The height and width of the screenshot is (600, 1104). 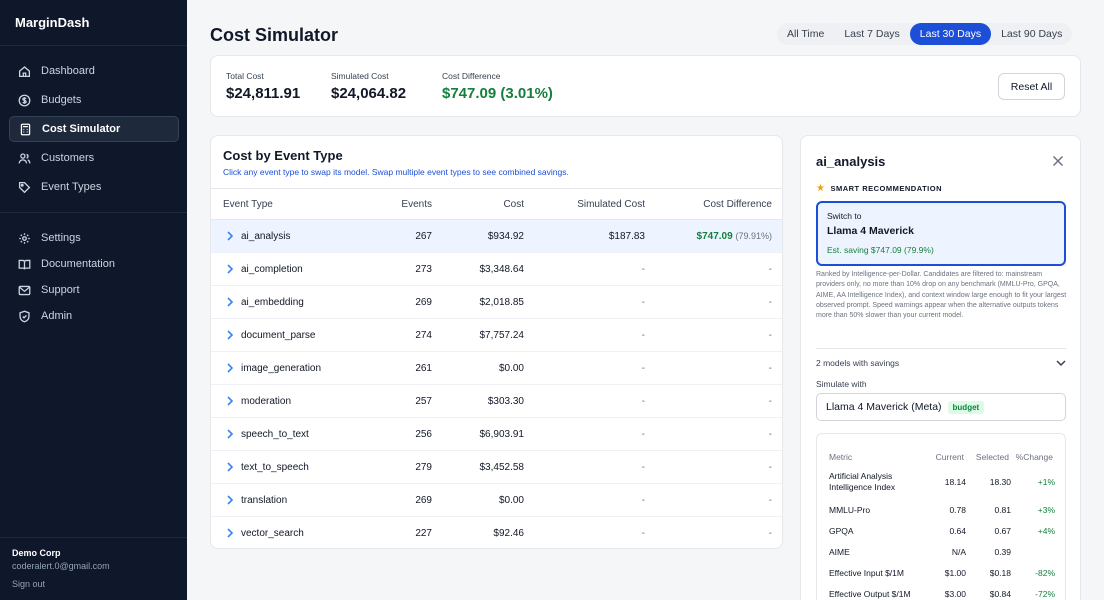 I want to click on cost-cell: $2,018.85, so click(x=502, y=302).